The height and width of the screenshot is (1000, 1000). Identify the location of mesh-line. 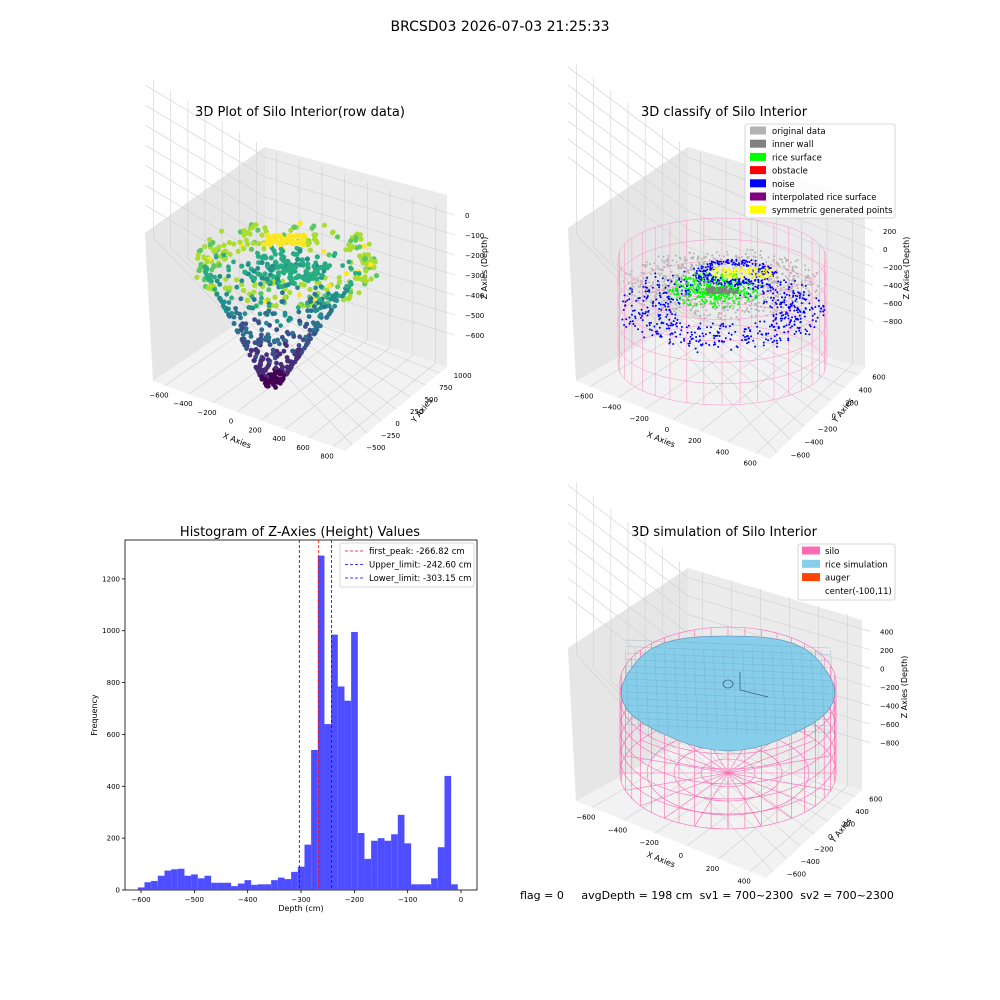
(728, 696).